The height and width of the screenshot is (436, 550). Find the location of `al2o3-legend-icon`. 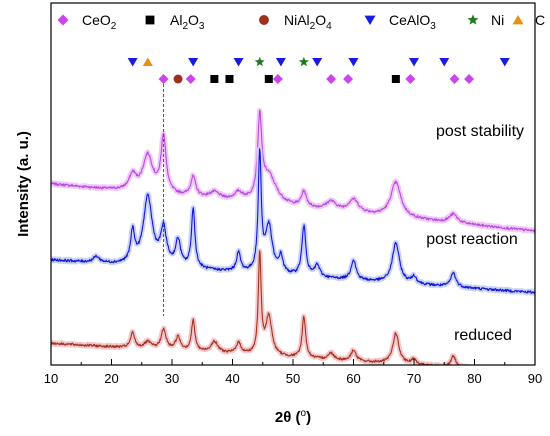

al2o3-legend-icon is located at coordinates (150, 20).